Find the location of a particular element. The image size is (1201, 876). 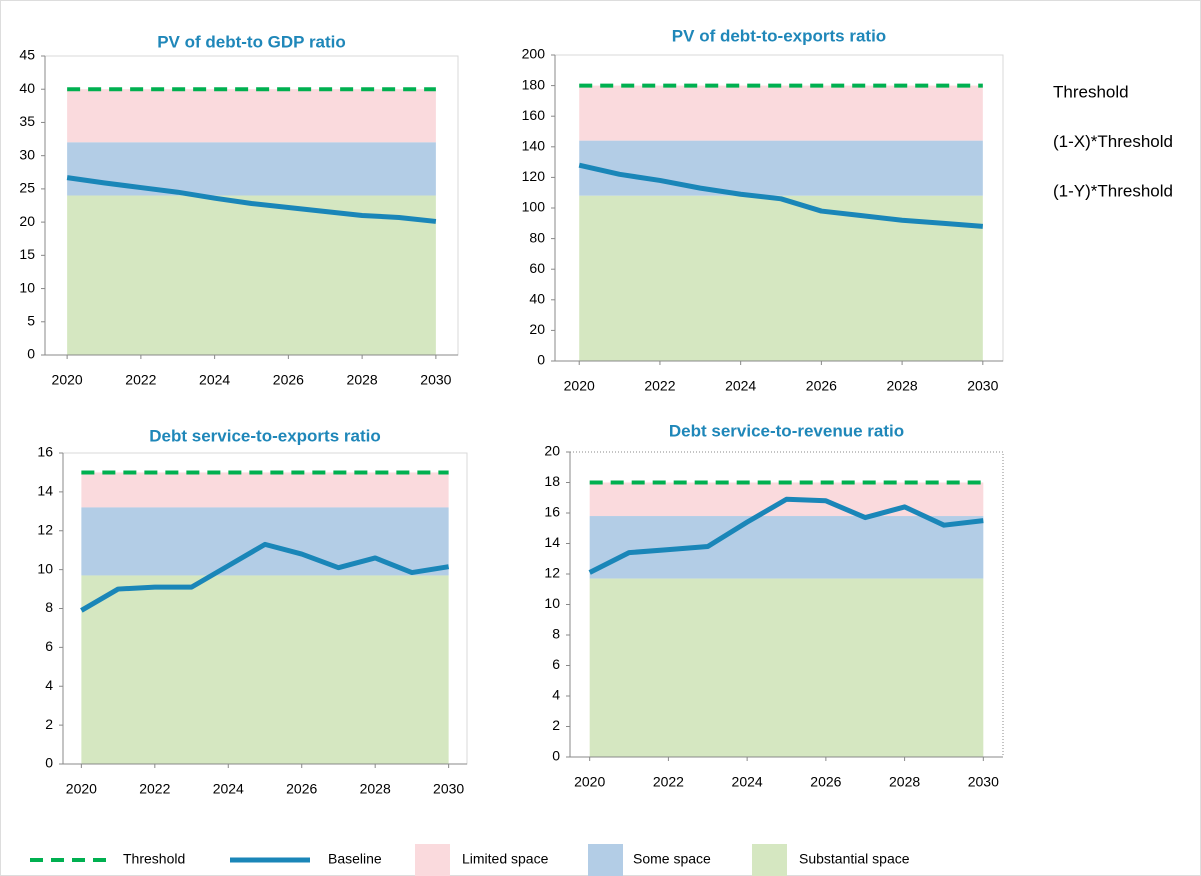

y-tick-label: 200 is located at coordinates (534, 54).